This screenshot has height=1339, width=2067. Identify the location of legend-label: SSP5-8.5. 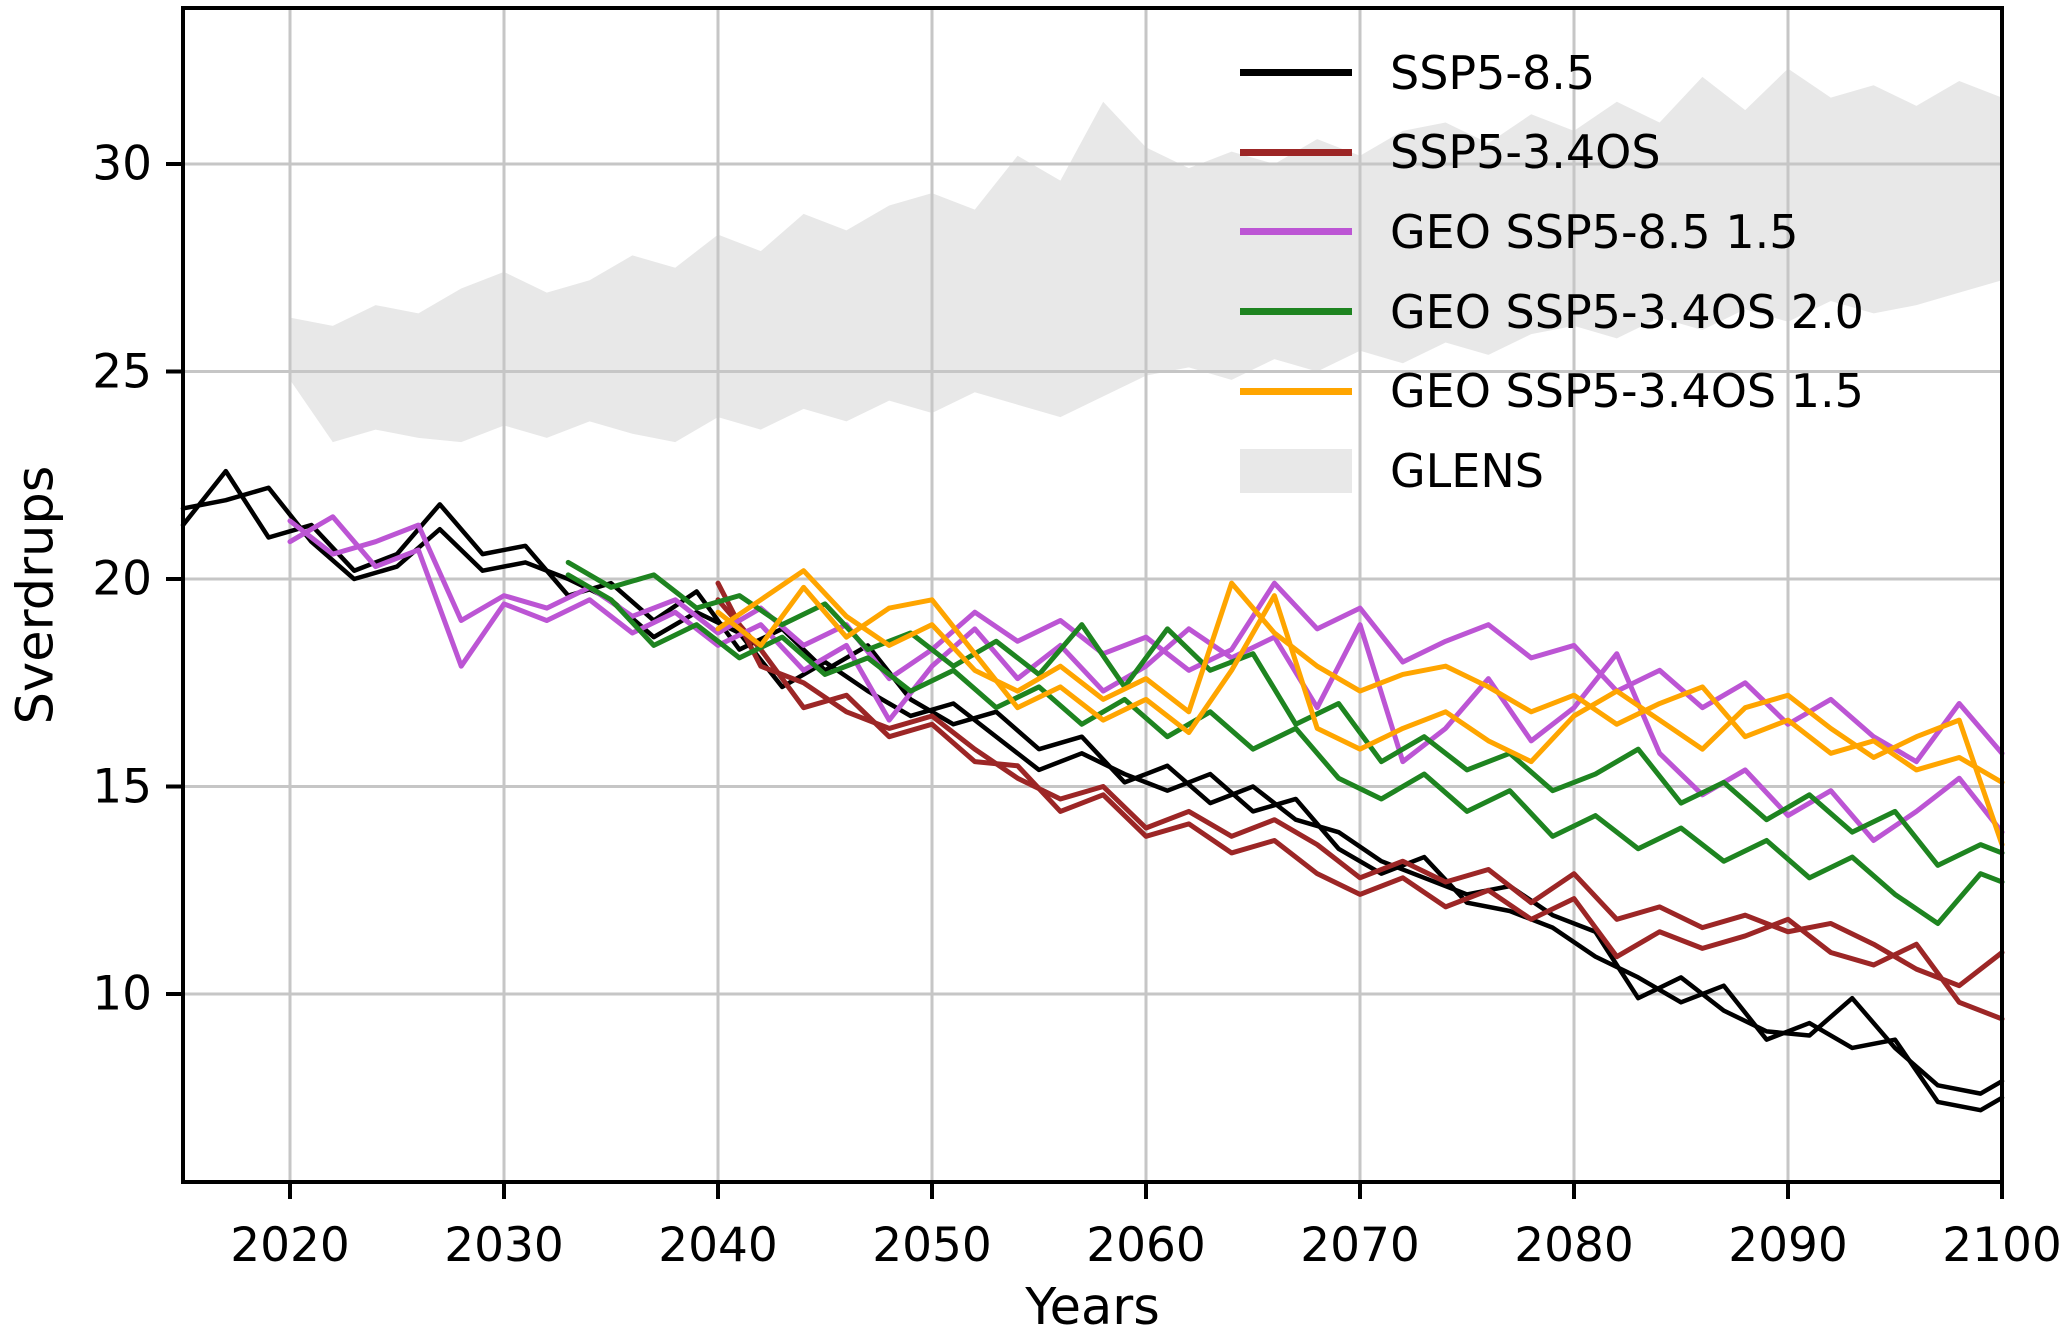
(1493, 72).